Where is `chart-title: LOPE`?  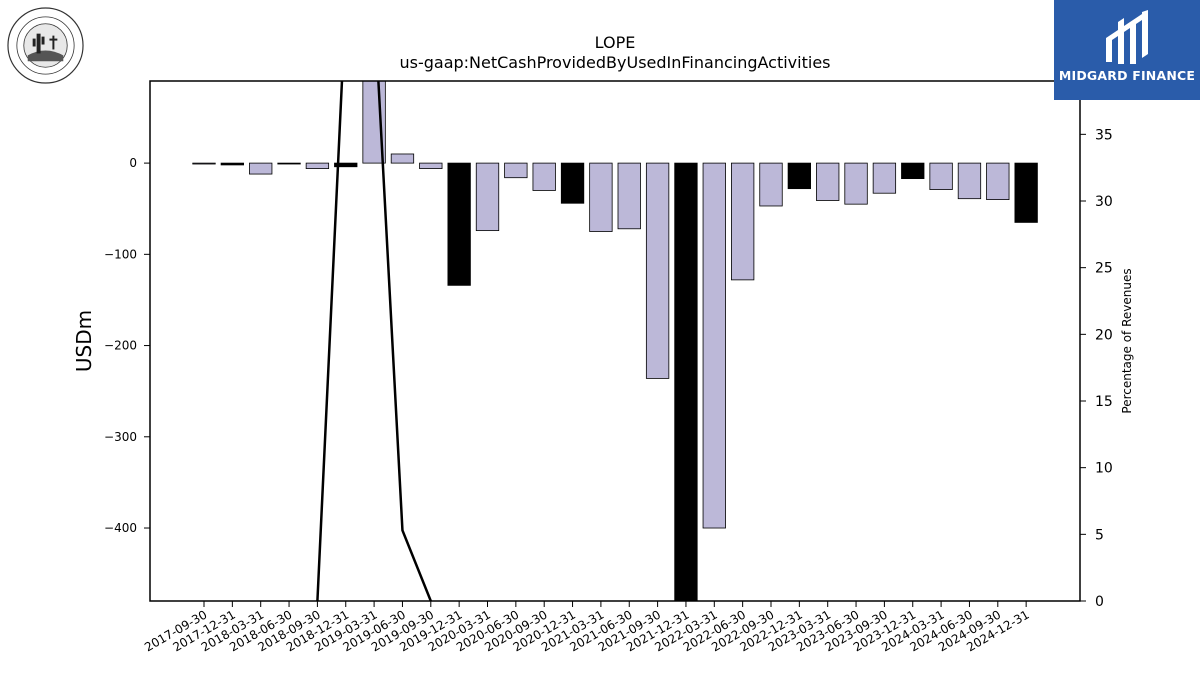 chart-title: LOPE is located at coordinates (615, 42).